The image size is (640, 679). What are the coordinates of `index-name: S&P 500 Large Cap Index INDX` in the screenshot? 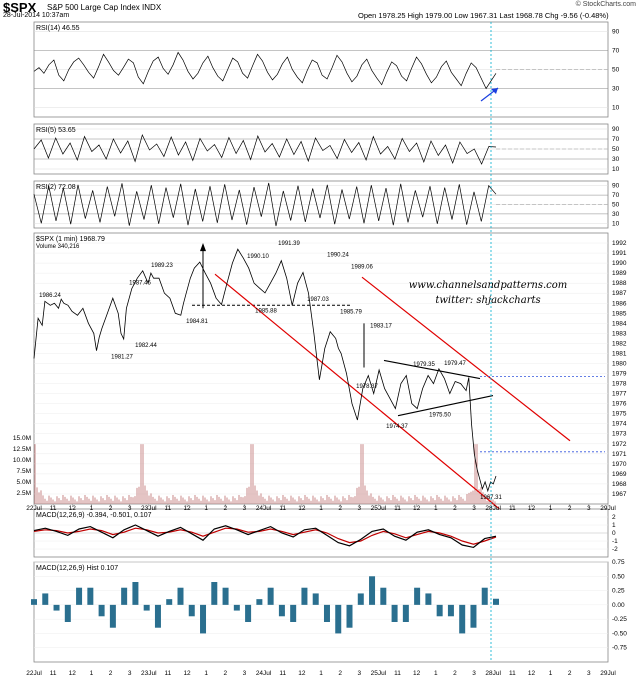 It's located at (104, 7).